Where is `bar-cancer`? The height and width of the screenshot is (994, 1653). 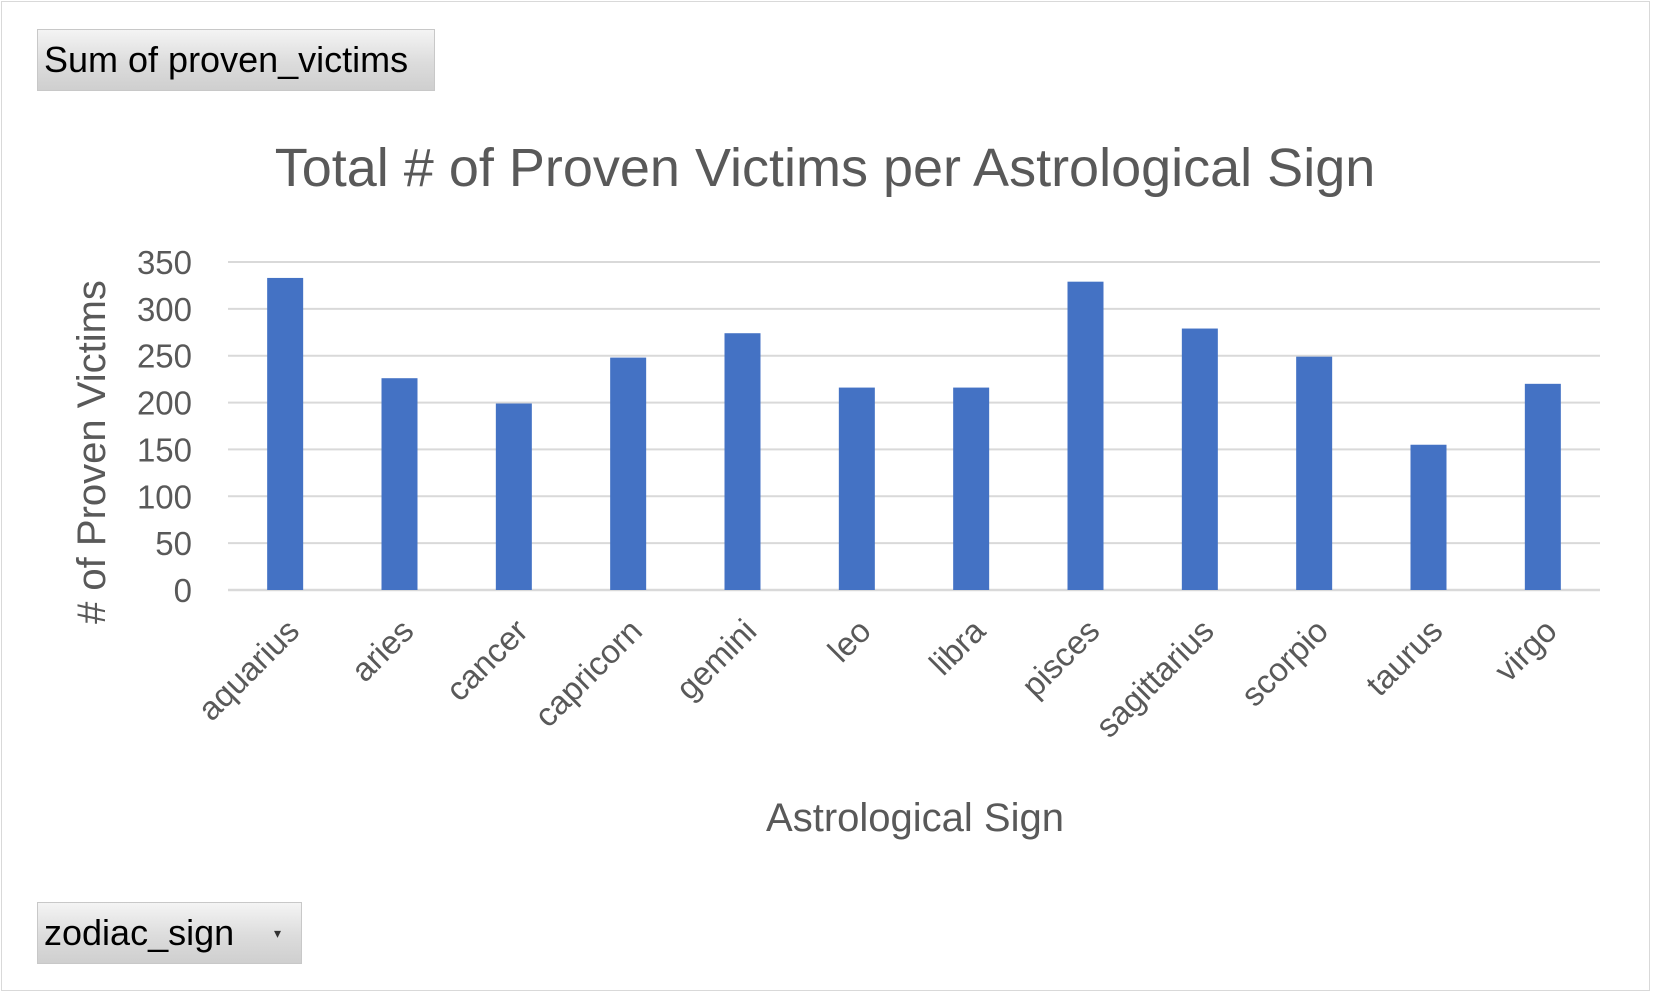
bar-cancer is located at coordinates (513, 496).